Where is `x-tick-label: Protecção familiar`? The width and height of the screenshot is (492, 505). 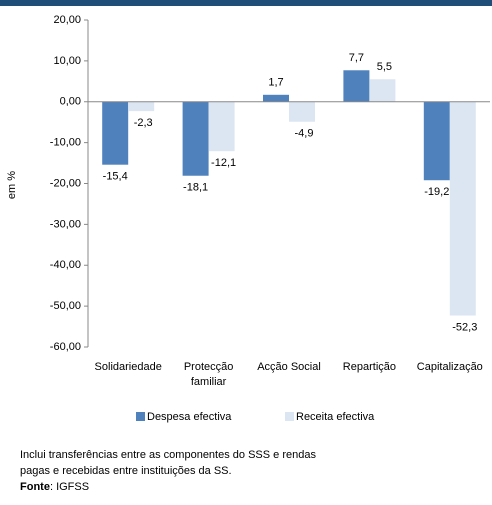
x-tick-label: Protecção familiar is located at coordinates (209, 374).